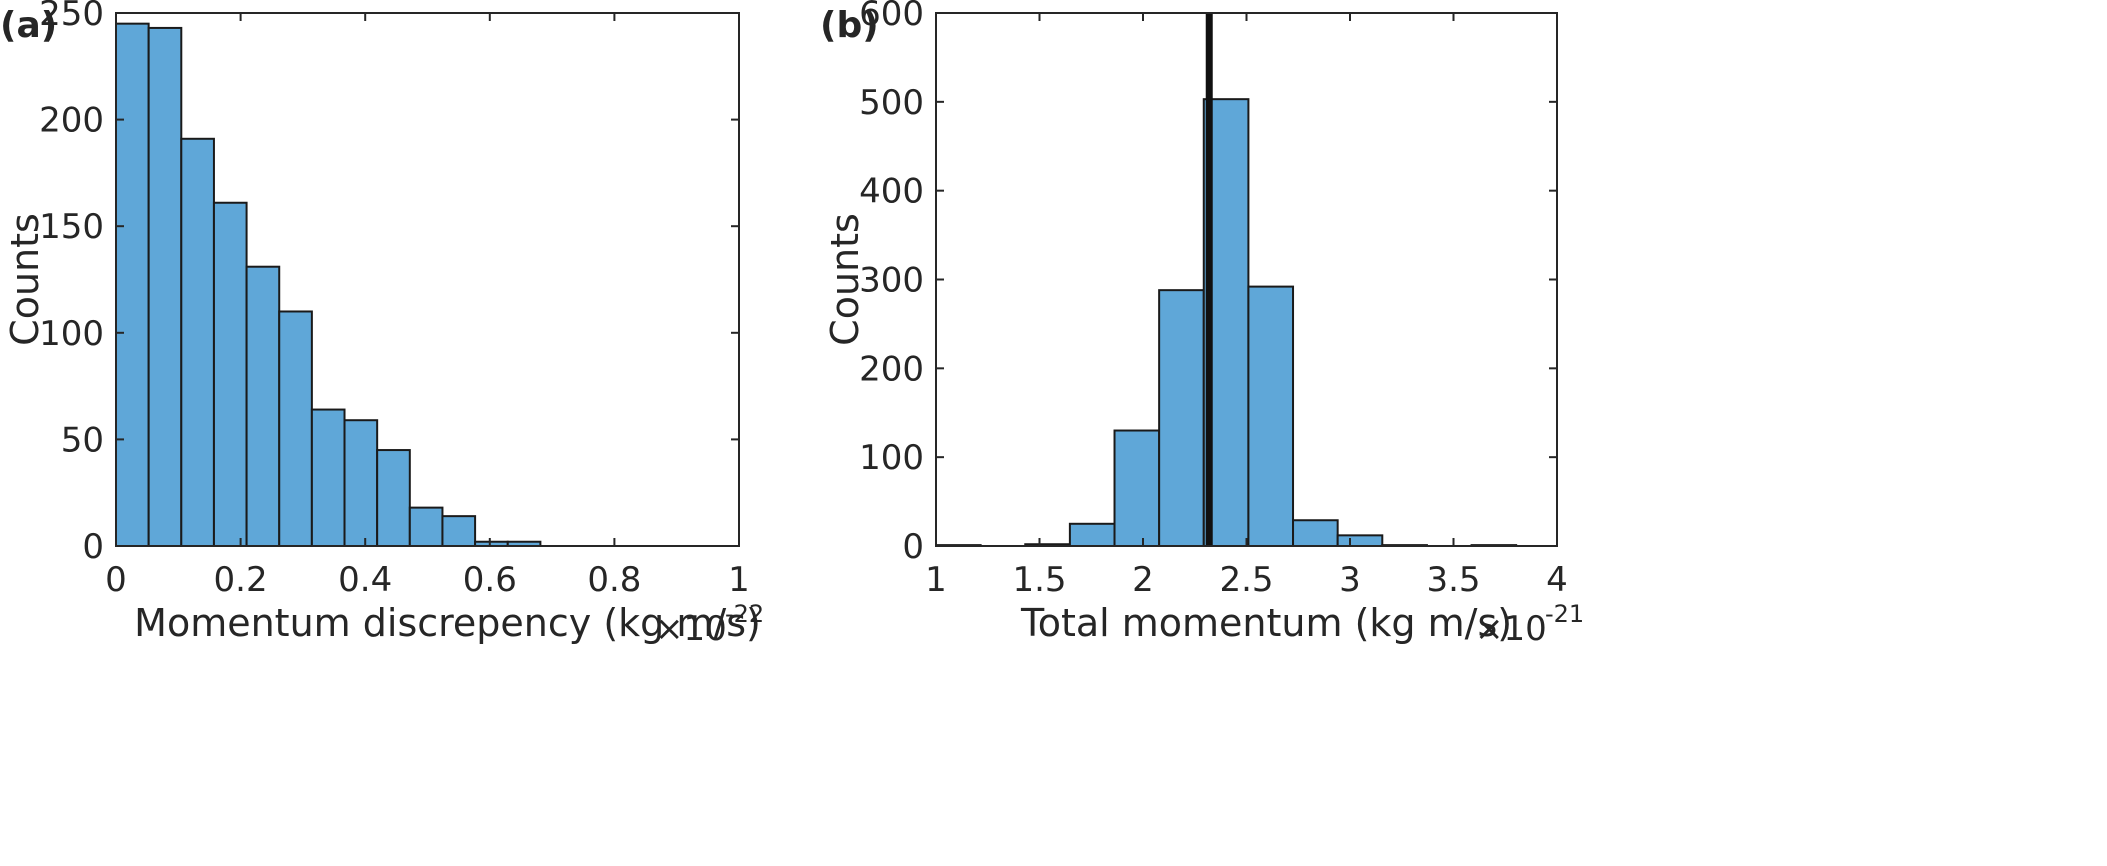 The image size is (2107, 866). What do you see at coordinates (1350, 580) in the screenshot?
I see `x-tick-label: 3` at bounding box center [1350, 580].